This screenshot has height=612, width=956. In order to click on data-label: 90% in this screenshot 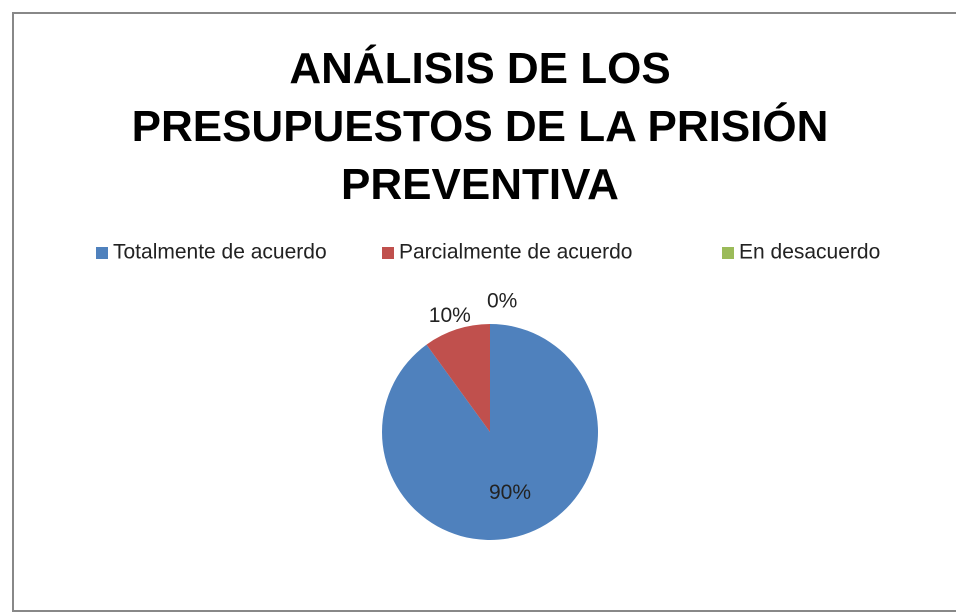, I will do `click(510, 492)`.